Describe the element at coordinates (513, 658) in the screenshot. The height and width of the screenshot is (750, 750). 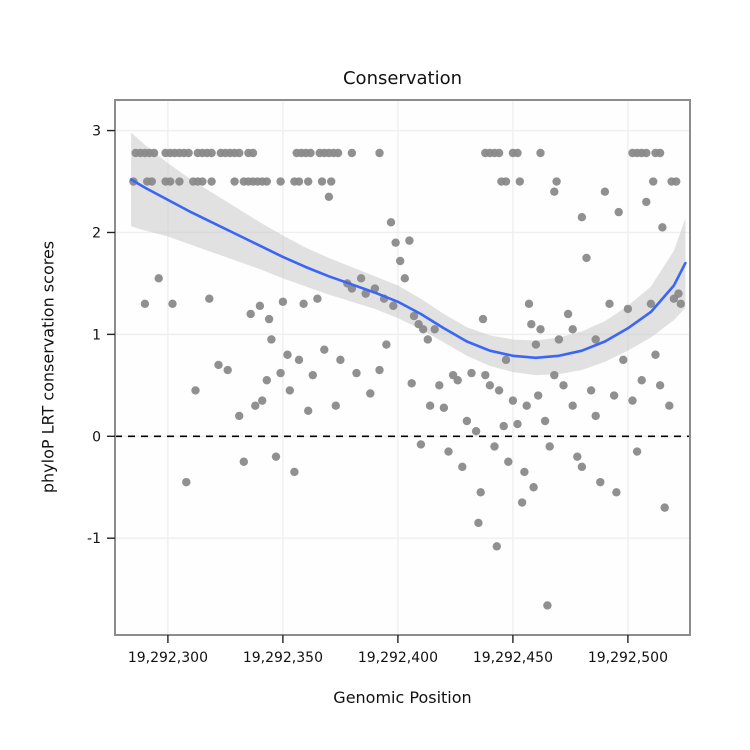
I see `x-tick-label: 19,292,450` at that location.